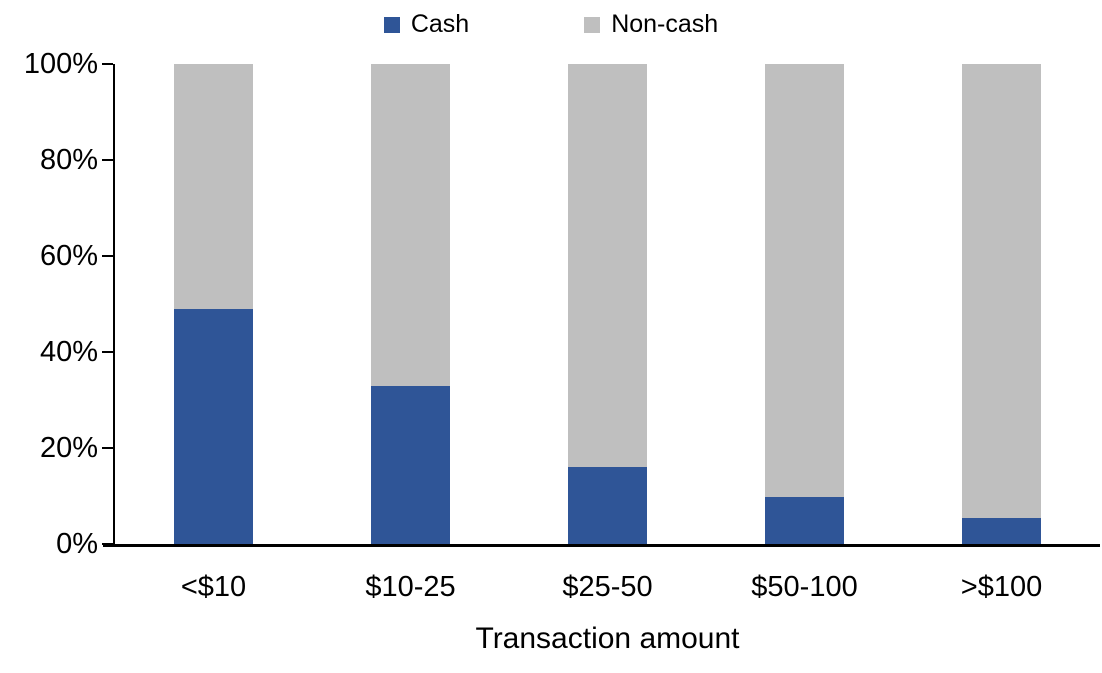 Image resolution: width=1102 pixels, height=673 pixels. What do you see at coordinates (114, 305) in the screenshot?
I see `y-axis-line` at bounding box center [114, 305].